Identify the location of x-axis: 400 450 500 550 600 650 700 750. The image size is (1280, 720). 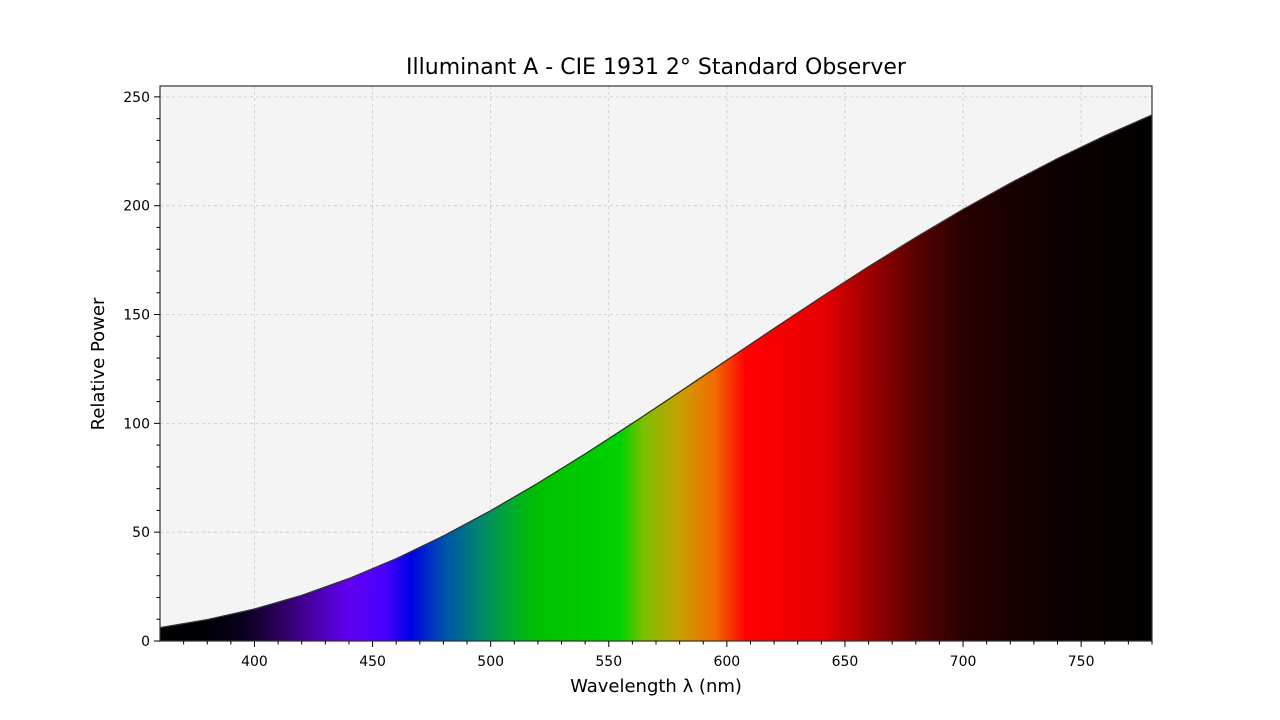
(668, 655).